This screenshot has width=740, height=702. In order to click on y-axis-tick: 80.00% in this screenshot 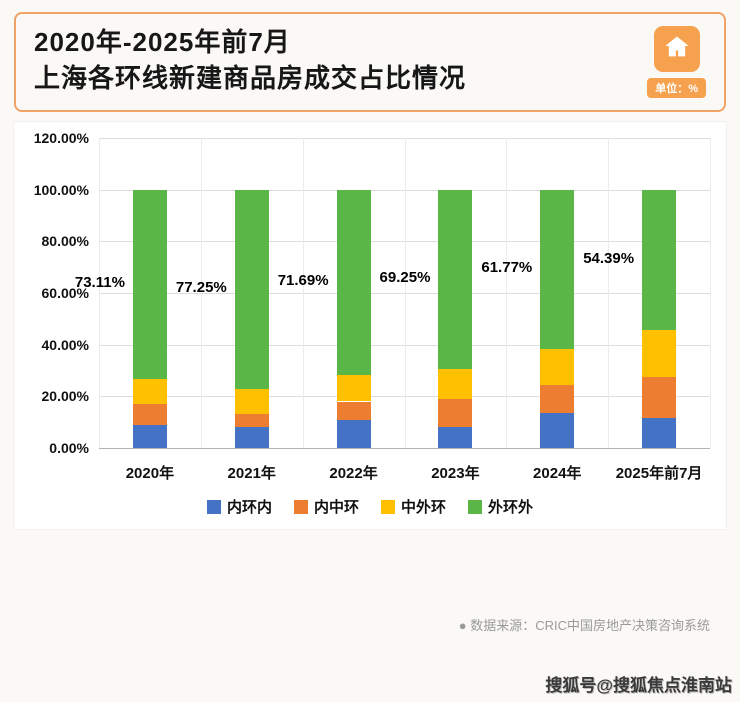, I will do `click(65, 241)`.